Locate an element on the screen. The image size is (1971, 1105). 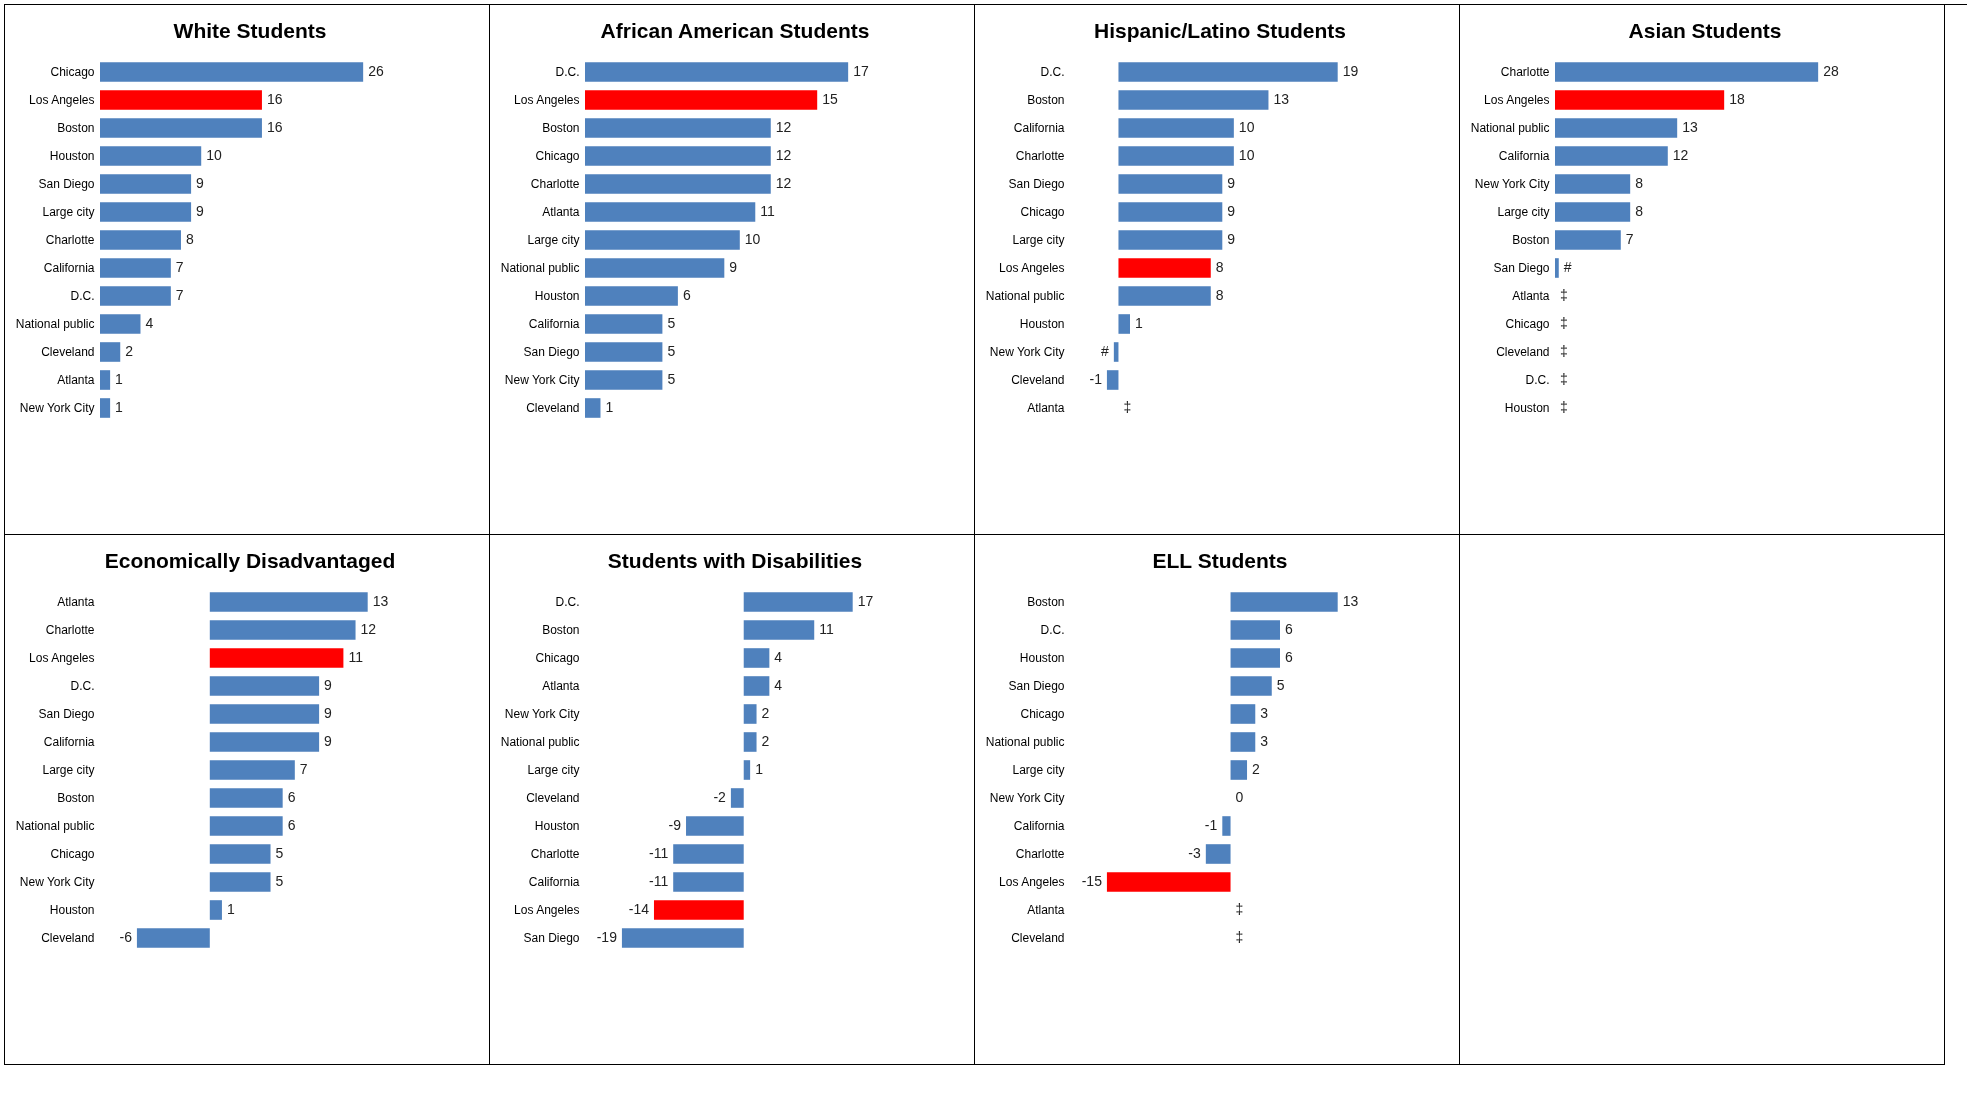
data-label: 16 is located at coordinates (274, 127).